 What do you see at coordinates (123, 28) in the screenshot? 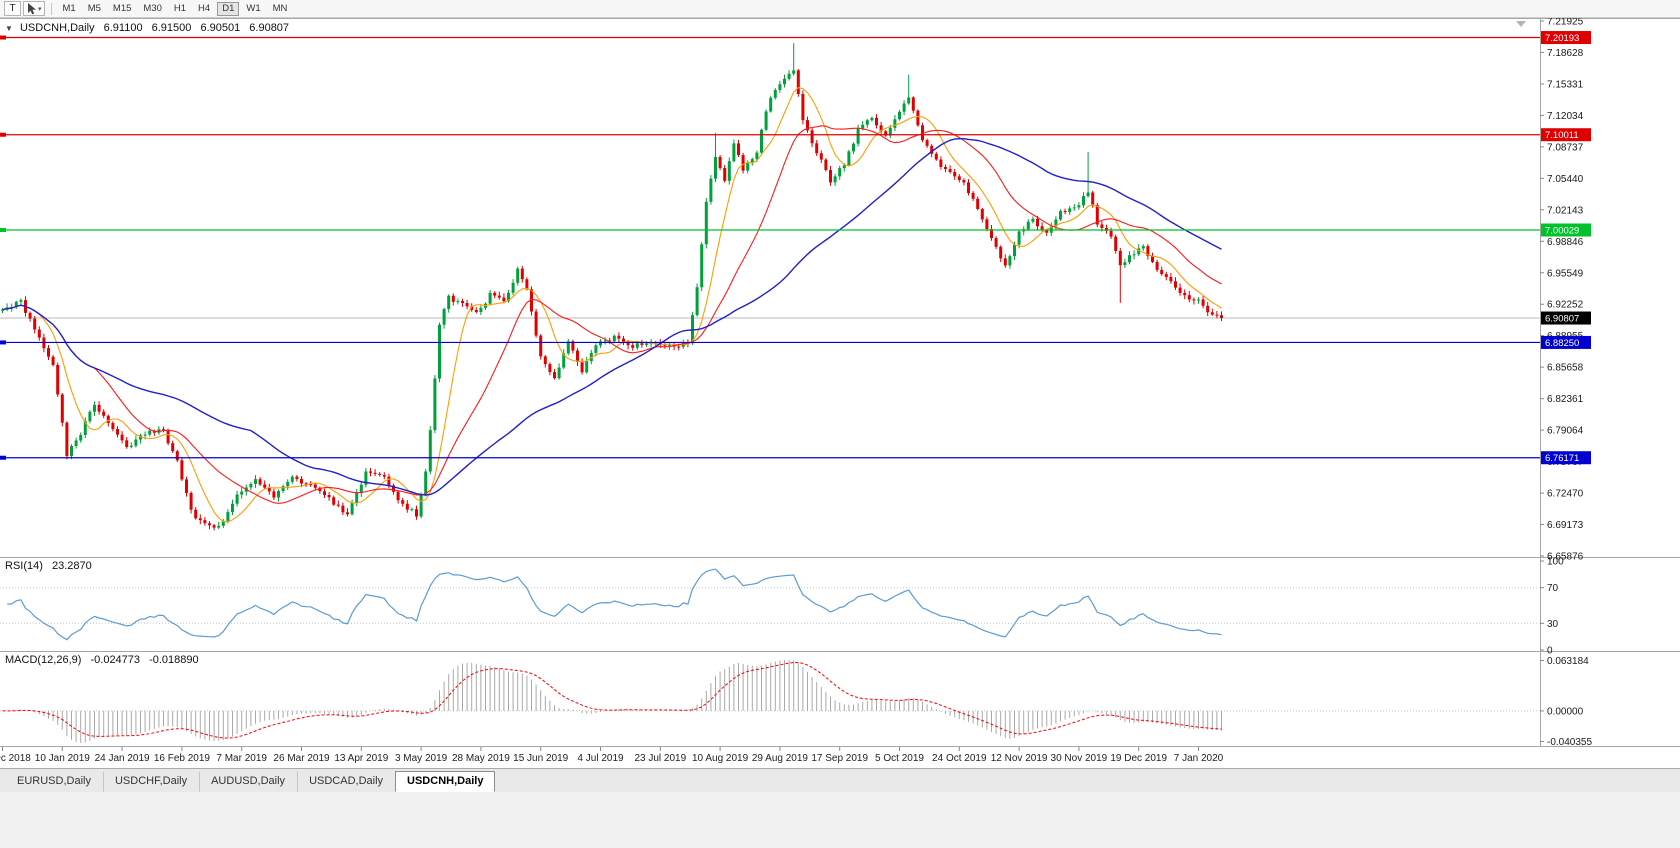
I see `ohlc-open: 6.91100` at bounding box center [123, 28].